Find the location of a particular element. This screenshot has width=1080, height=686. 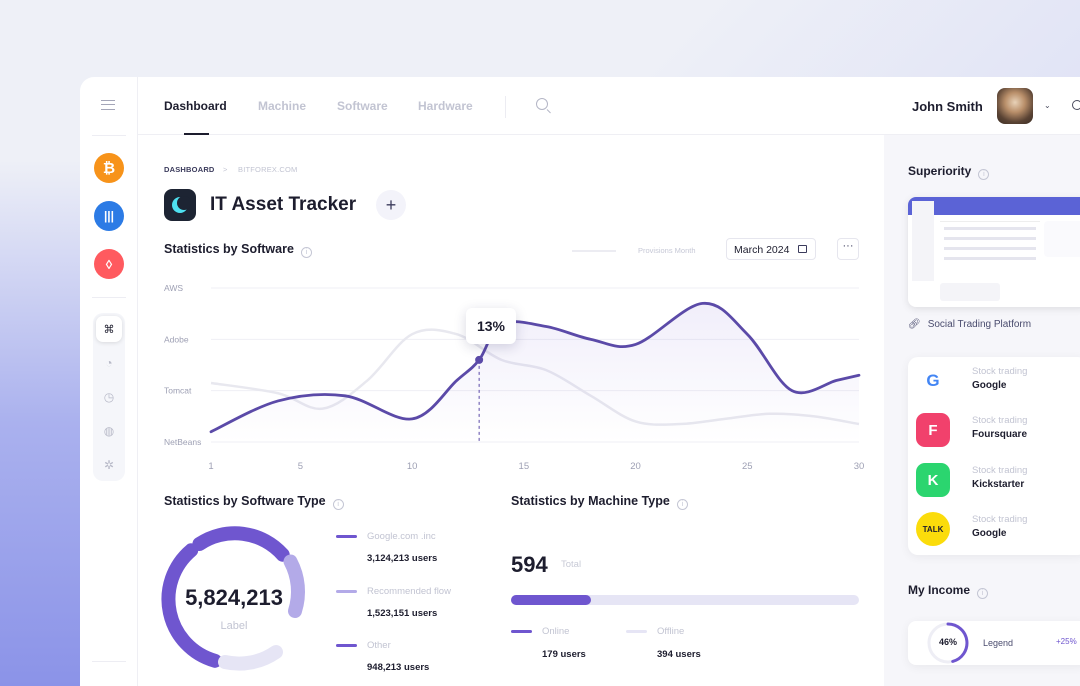

sidebar-tool-group: ⌘ ◔ ◷ ◍ ✲ is located at coordinates (109, 397).